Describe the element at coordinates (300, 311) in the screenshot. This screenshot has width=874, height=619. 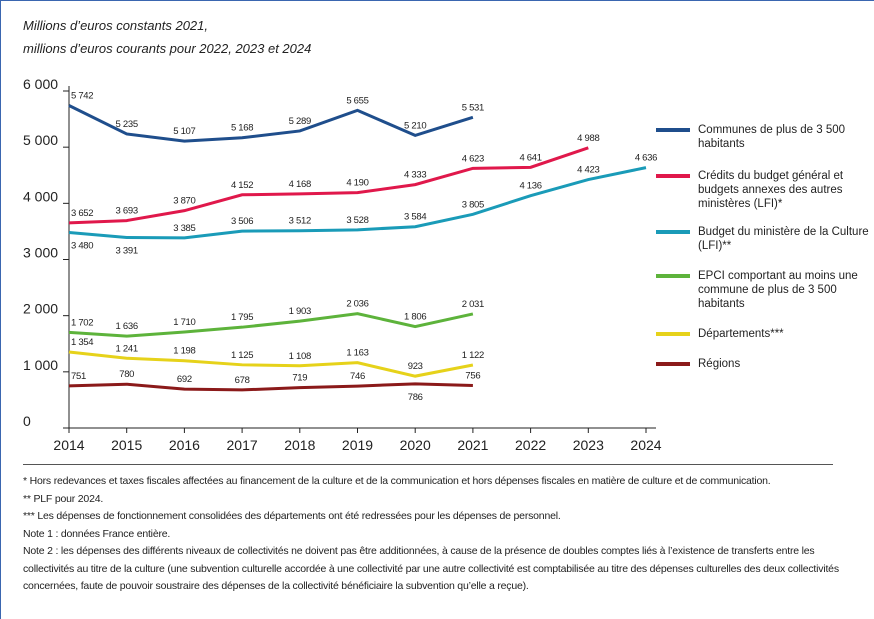
I see `value-label: 1 903` at that location.